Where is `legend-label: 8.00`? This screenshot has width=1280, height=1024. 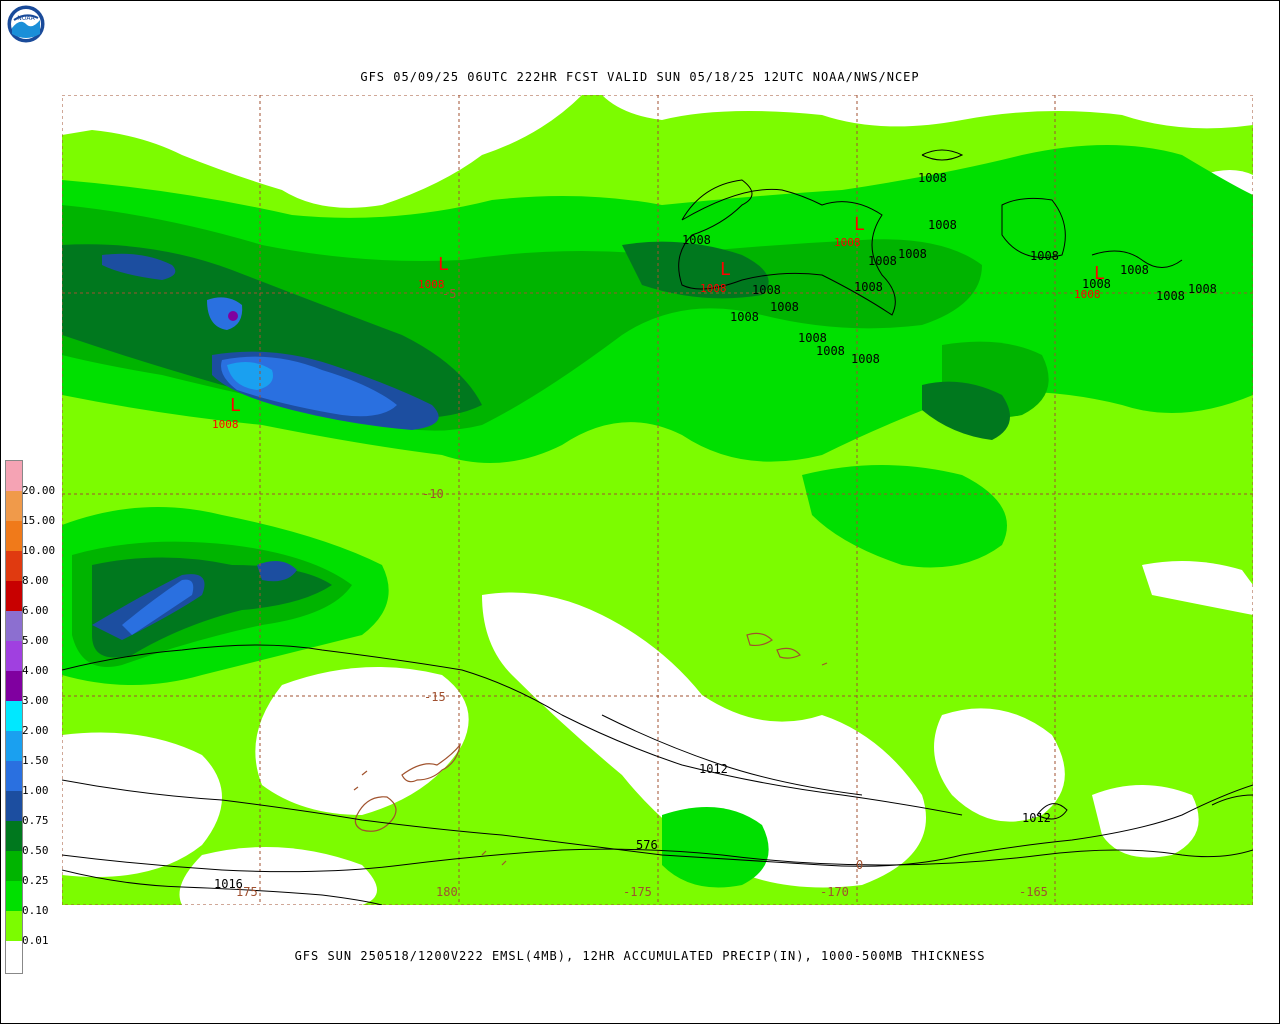
legend-label: 8.00 is located at coordinates (35, 580).